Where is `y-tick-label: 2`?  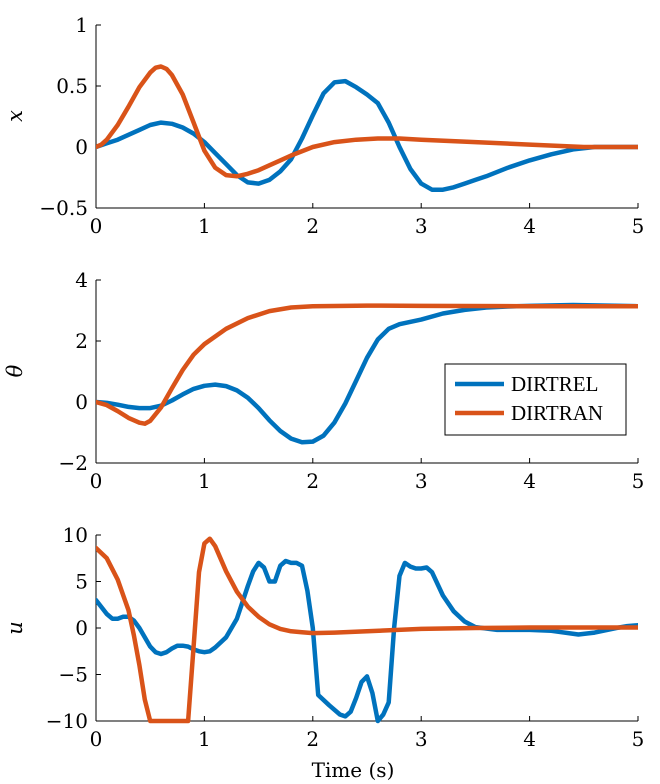
y-tick-label: 2 is located at coordinates (81, 341).